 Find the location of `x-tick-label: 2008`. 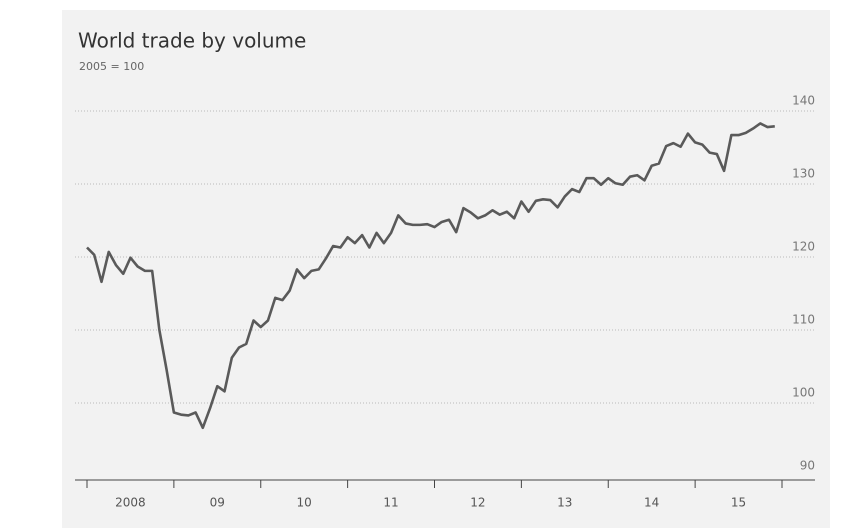

x-tick-label: 2008 is located at coordinates (130, 503).